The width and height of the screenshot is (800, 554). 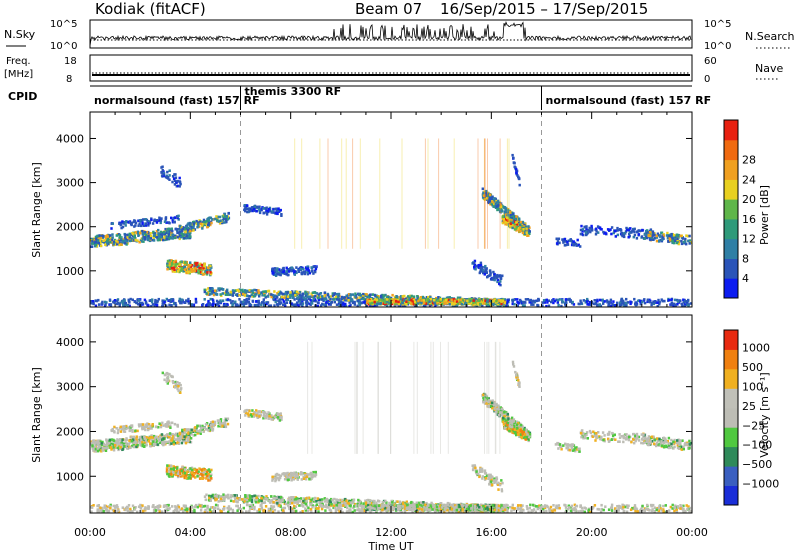 What do you see at coordinates (745, 278) in the screenshot?
I see `colorbar-tick-label: 4` at bounding box center [745, 278].